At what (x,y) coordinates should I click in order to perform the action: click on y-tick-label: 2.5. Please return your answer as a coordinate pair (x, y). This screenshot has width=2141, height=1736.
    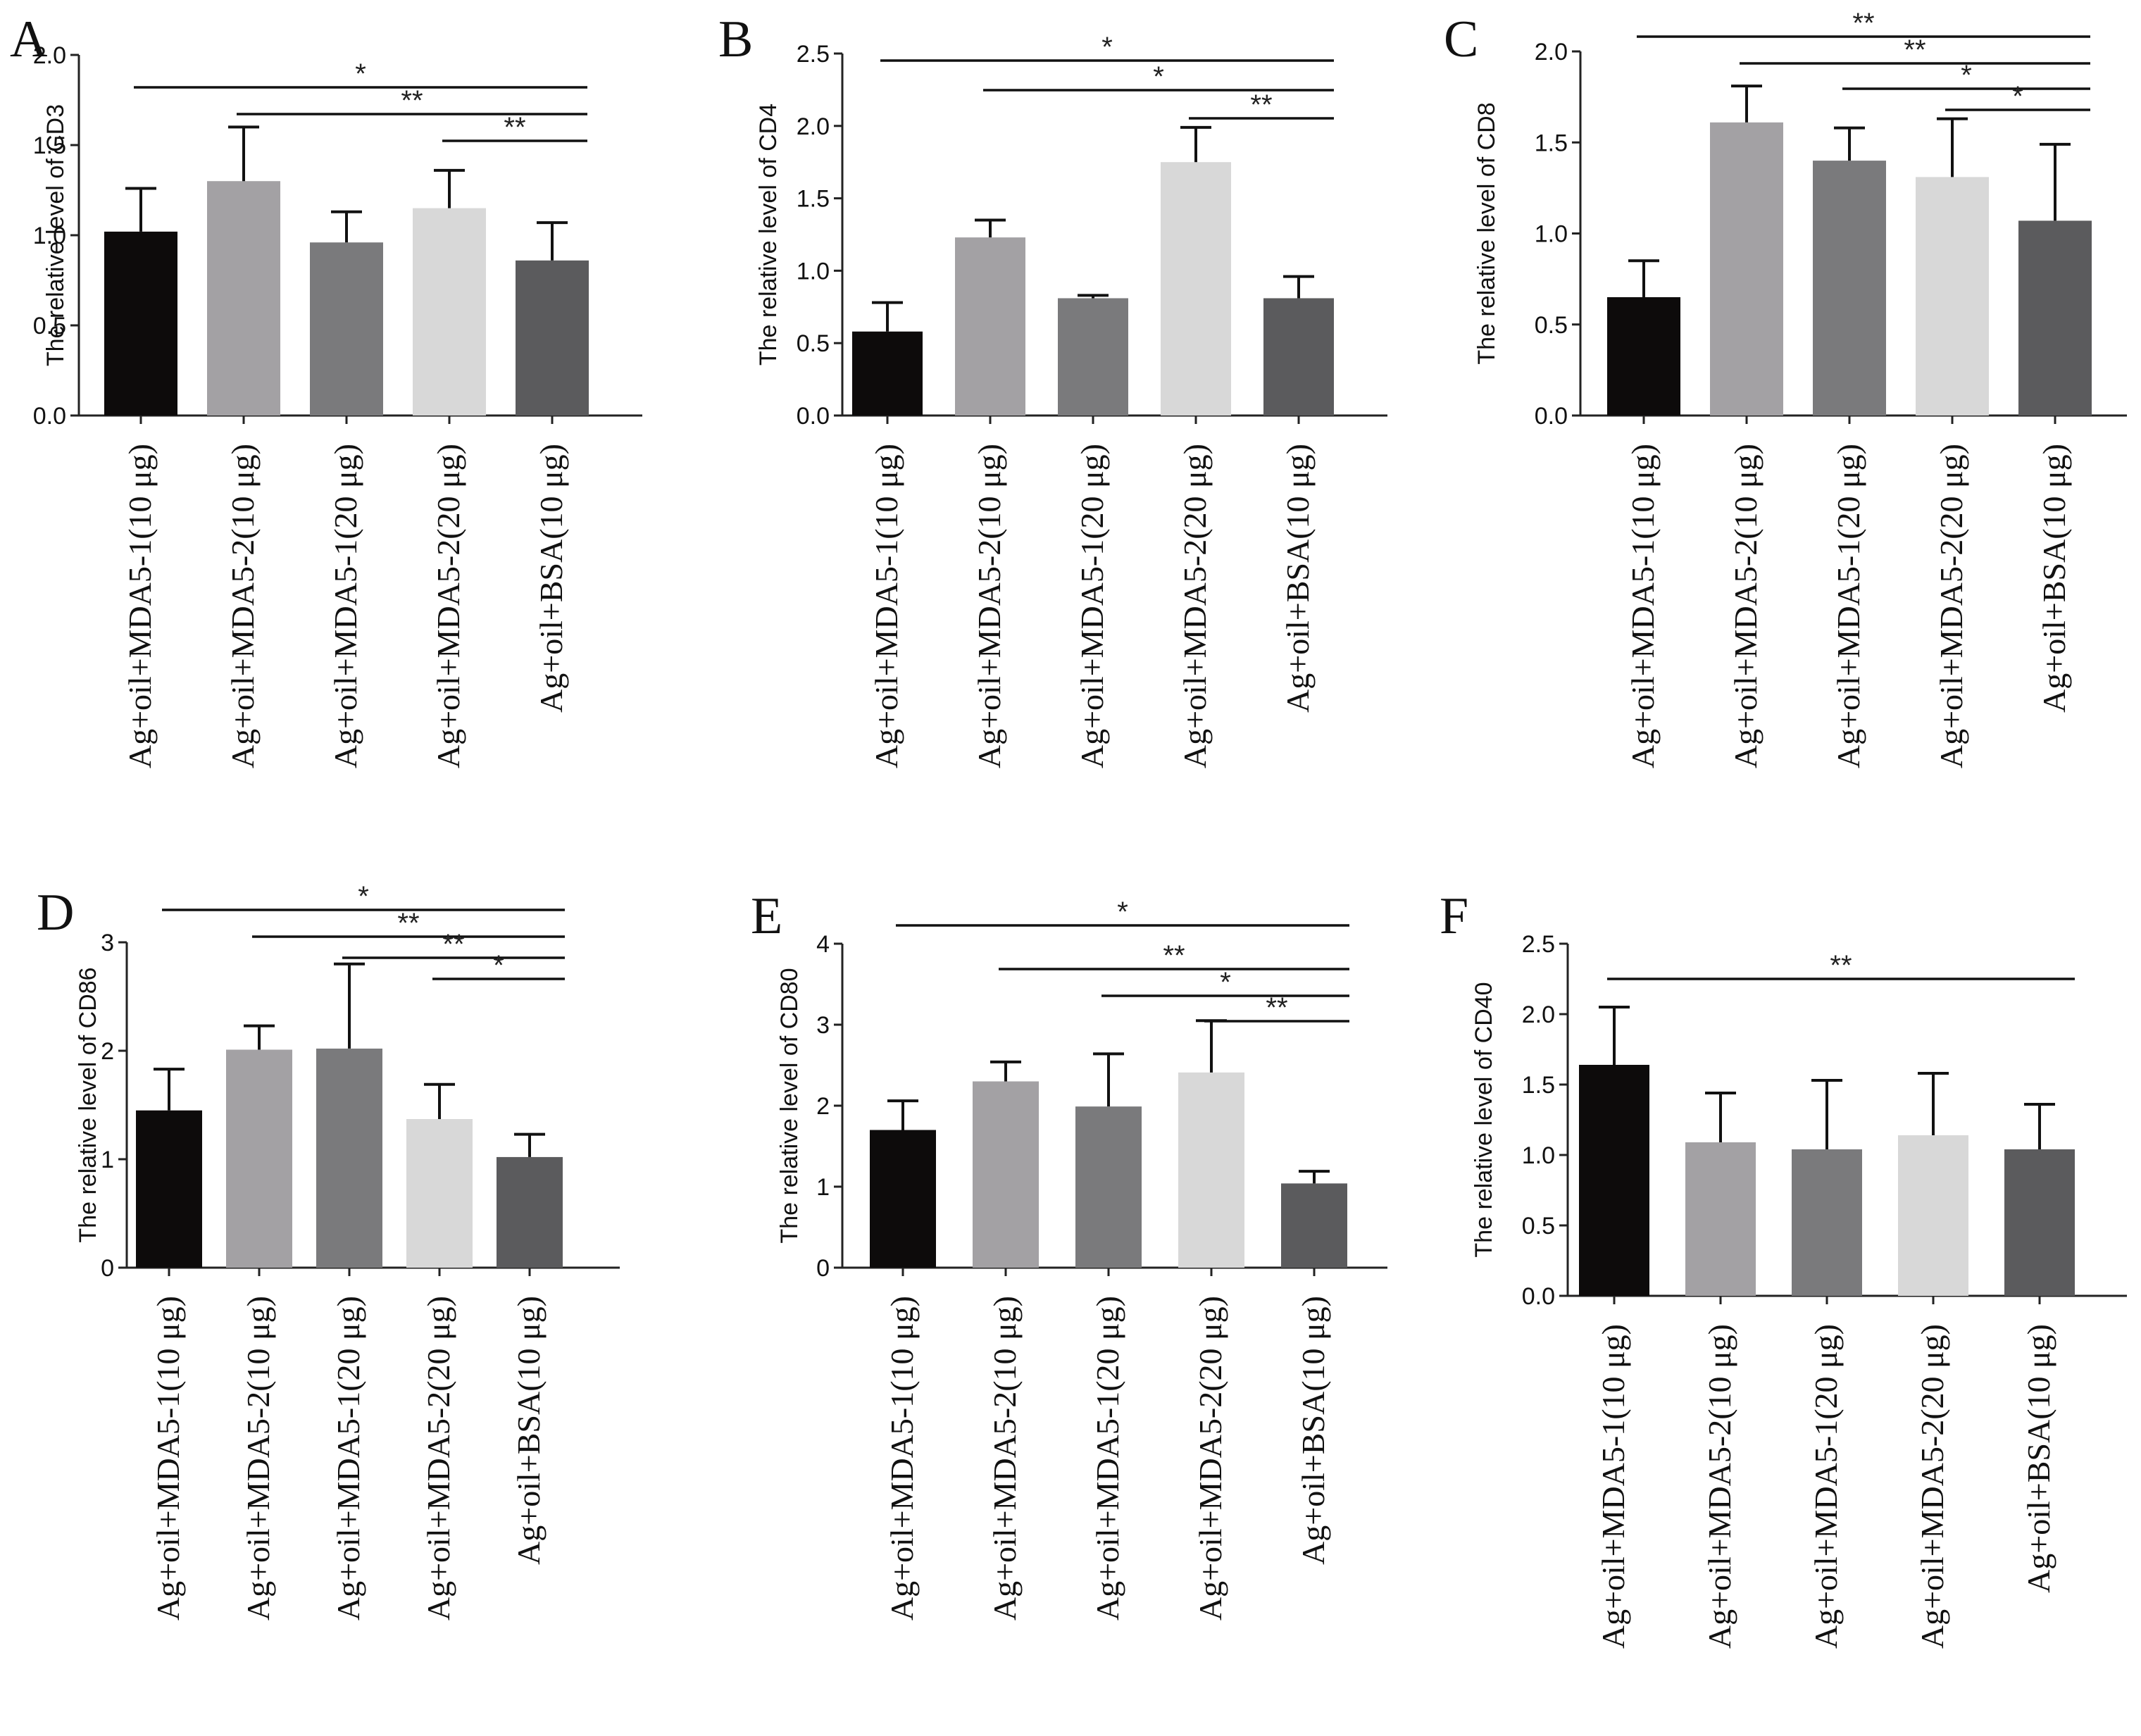
    Looking at the image, I should click on (1538, 944).